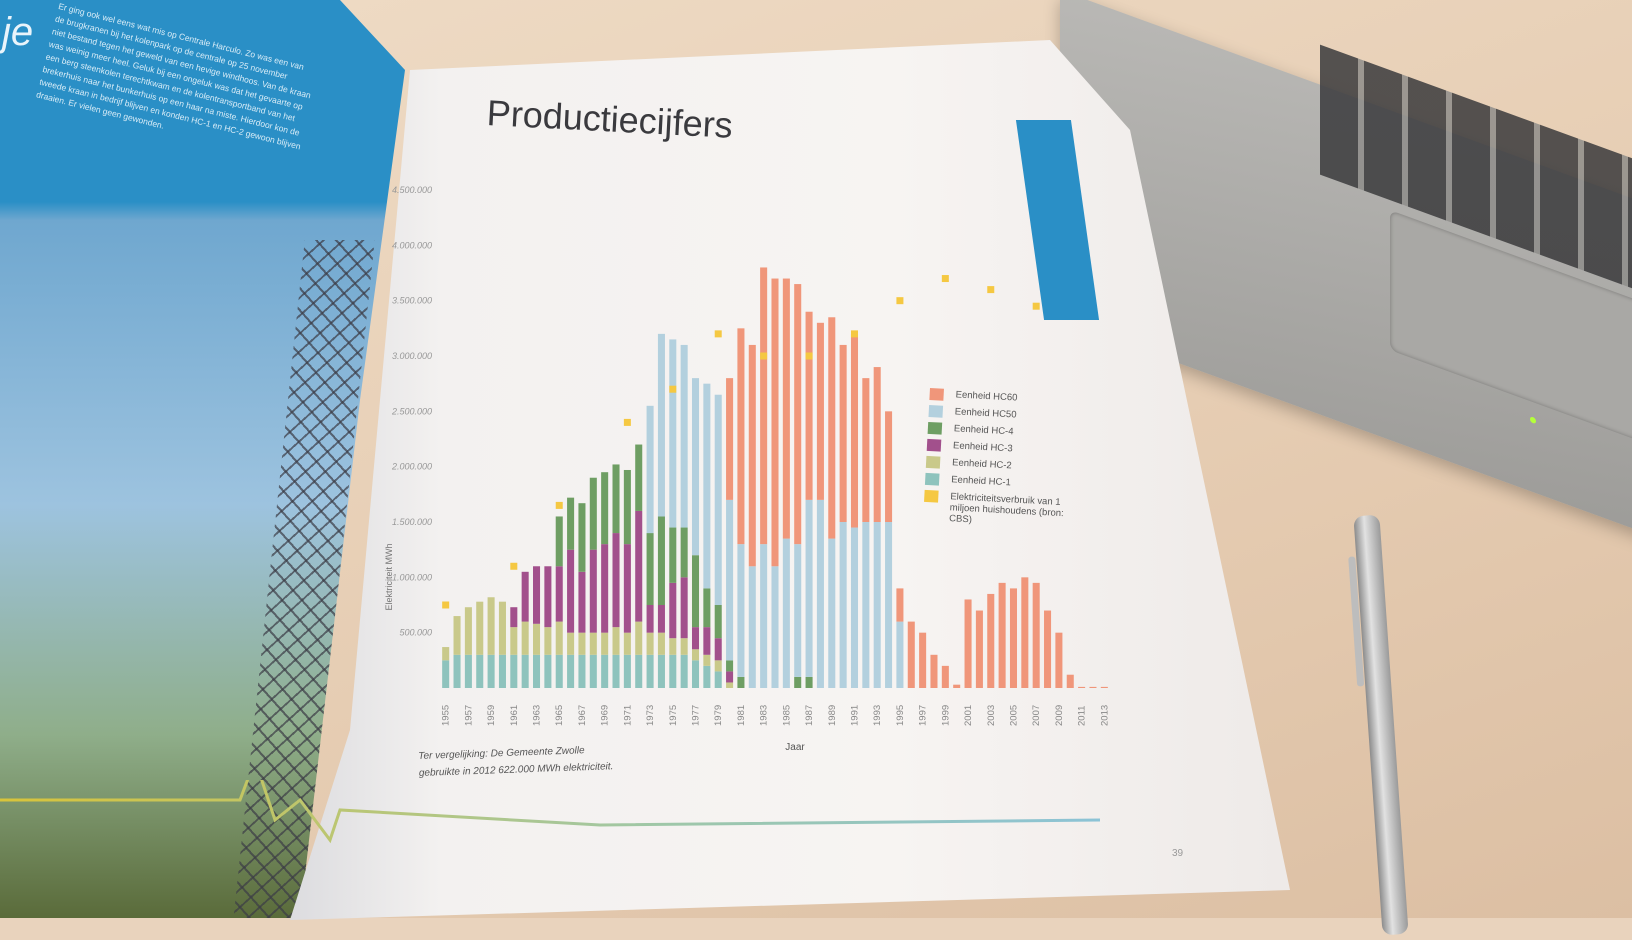 The width and height of the screenshot is (1632, 940). Describe the element at coordinates (985, 413) in the screenshot. I see `legend-label: Eenheid HC50` at that location.